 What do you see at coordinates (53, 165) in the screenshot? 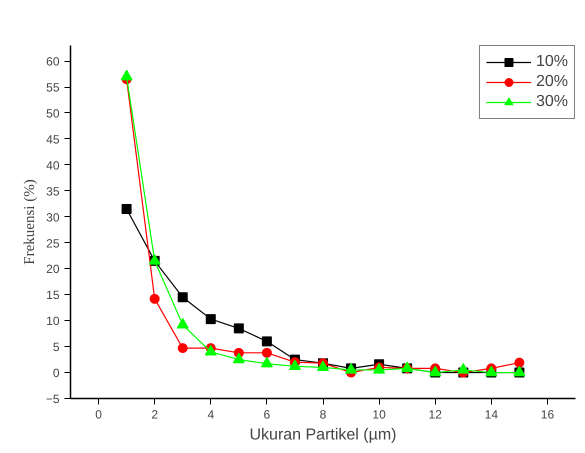
I see `y-tick-label: 40` at bounding box center [53, 165].